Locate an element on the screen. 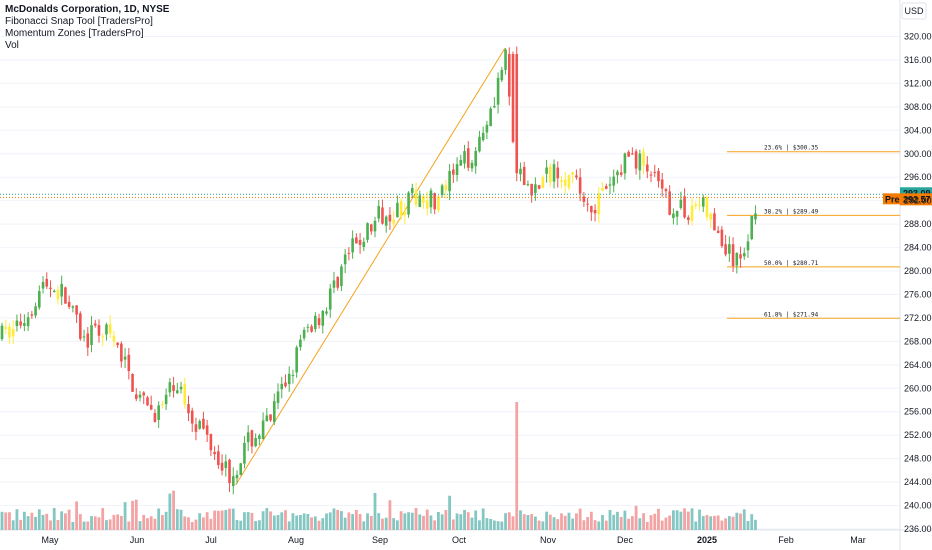 The image size is (932, 550). price-tick-label: 268.00 is located at coordinates (918, 341).